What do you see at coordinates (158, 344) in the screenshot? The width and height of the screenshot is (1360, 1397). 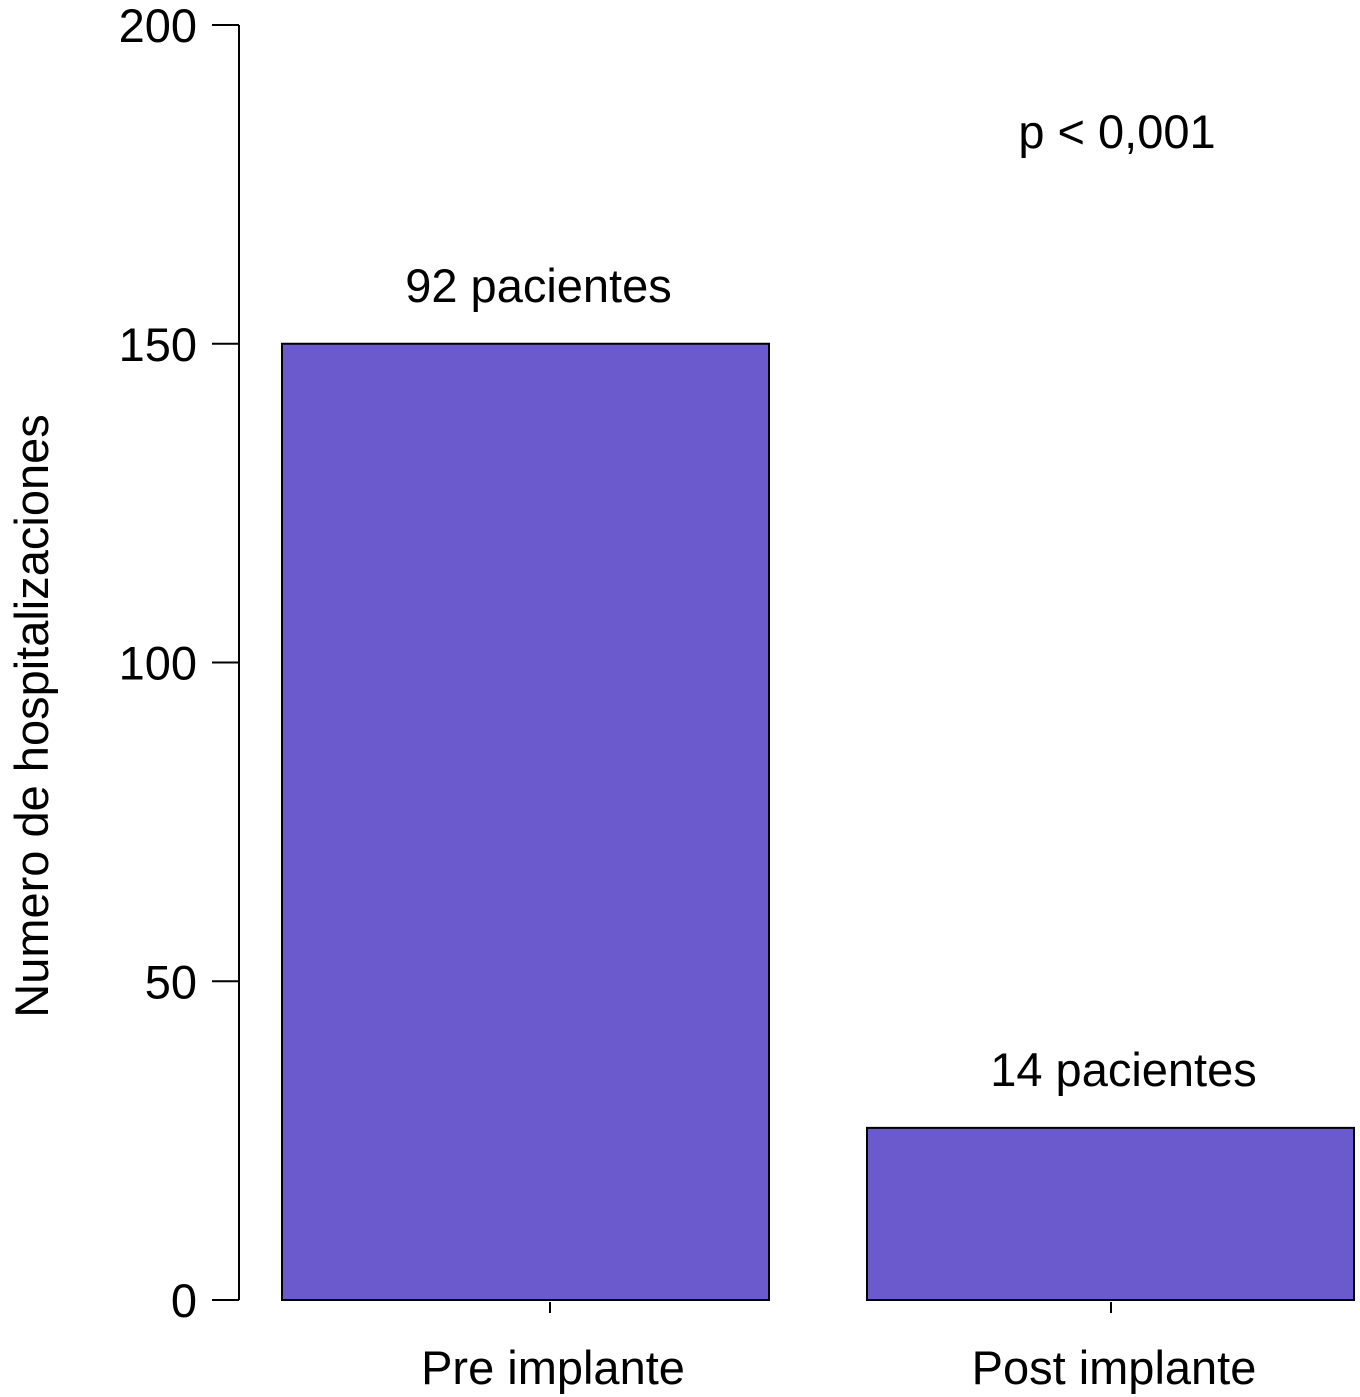 I see `y-tick-label: 150` at bounding box center [158, 344].